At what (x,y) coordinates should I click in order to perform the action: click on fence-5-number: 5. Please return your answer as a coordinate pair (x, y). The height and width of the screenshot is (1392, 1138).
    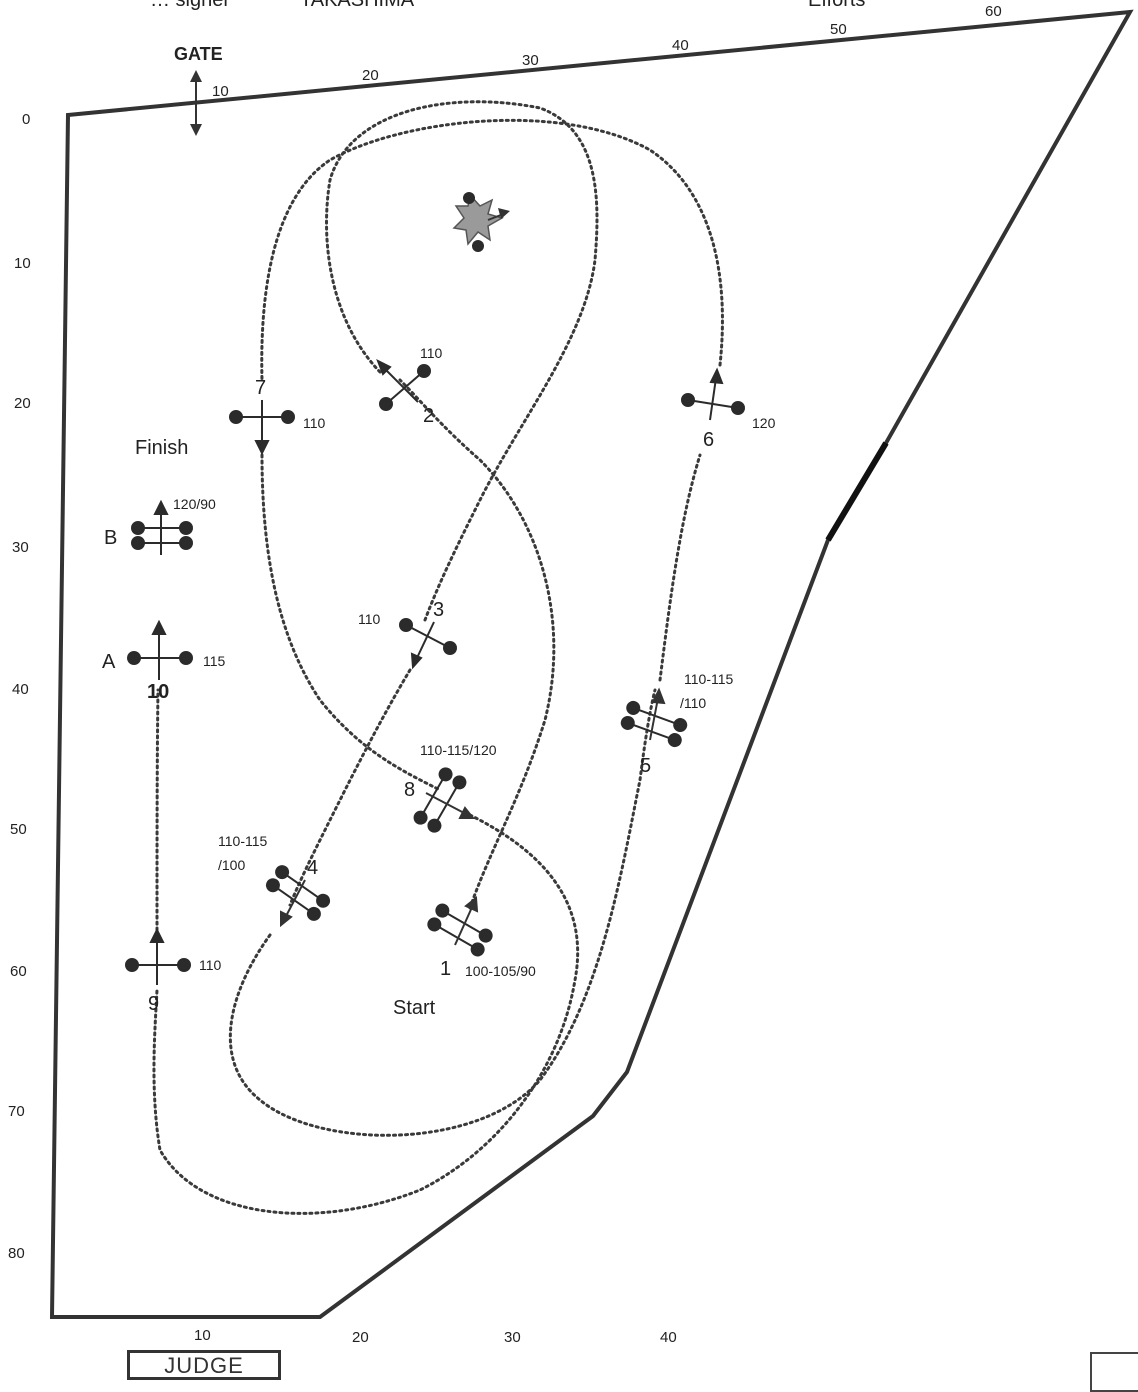
    Looking at the image, I should click on (645, 766).